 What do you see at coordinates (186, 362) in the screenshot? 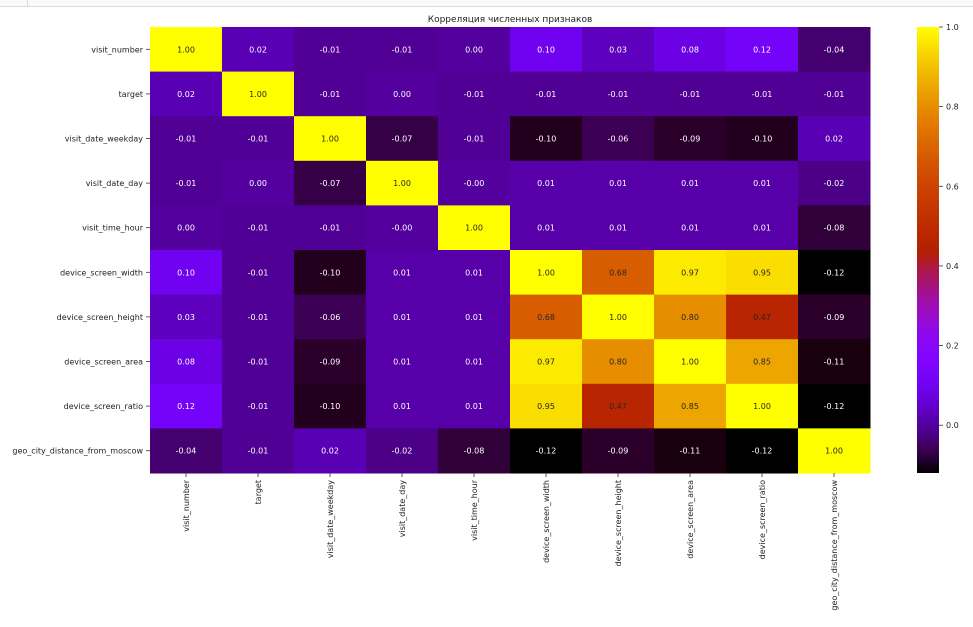
I see `cell-value-label: 0.08` at bounding box center [186, 362].